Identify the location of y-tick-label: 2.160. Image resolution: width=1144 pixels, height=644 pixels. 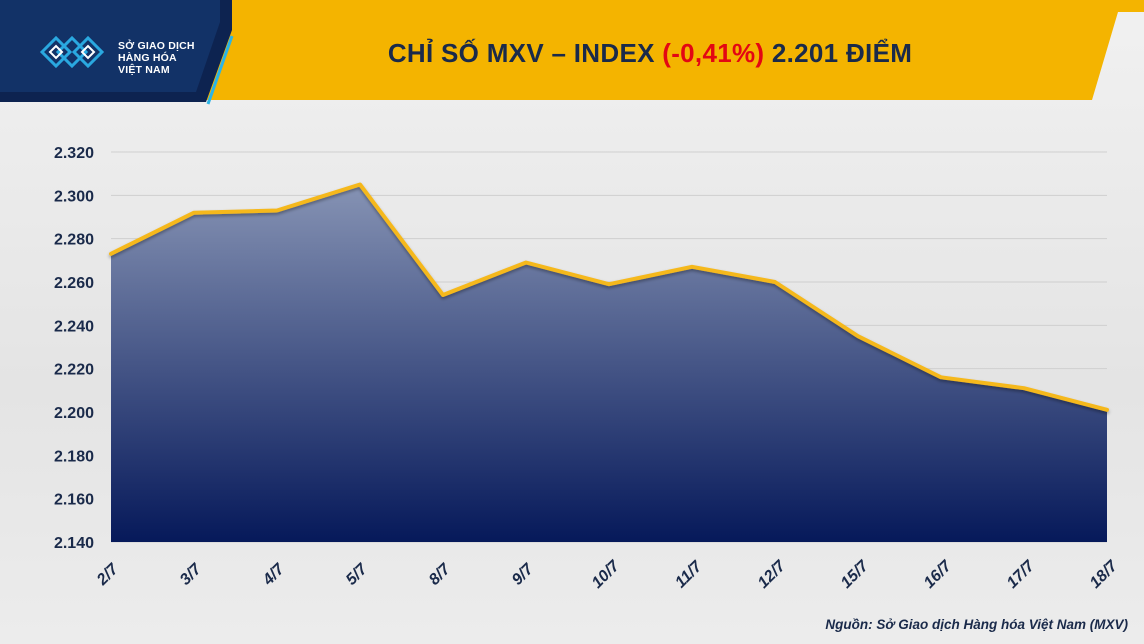
(74, 500).